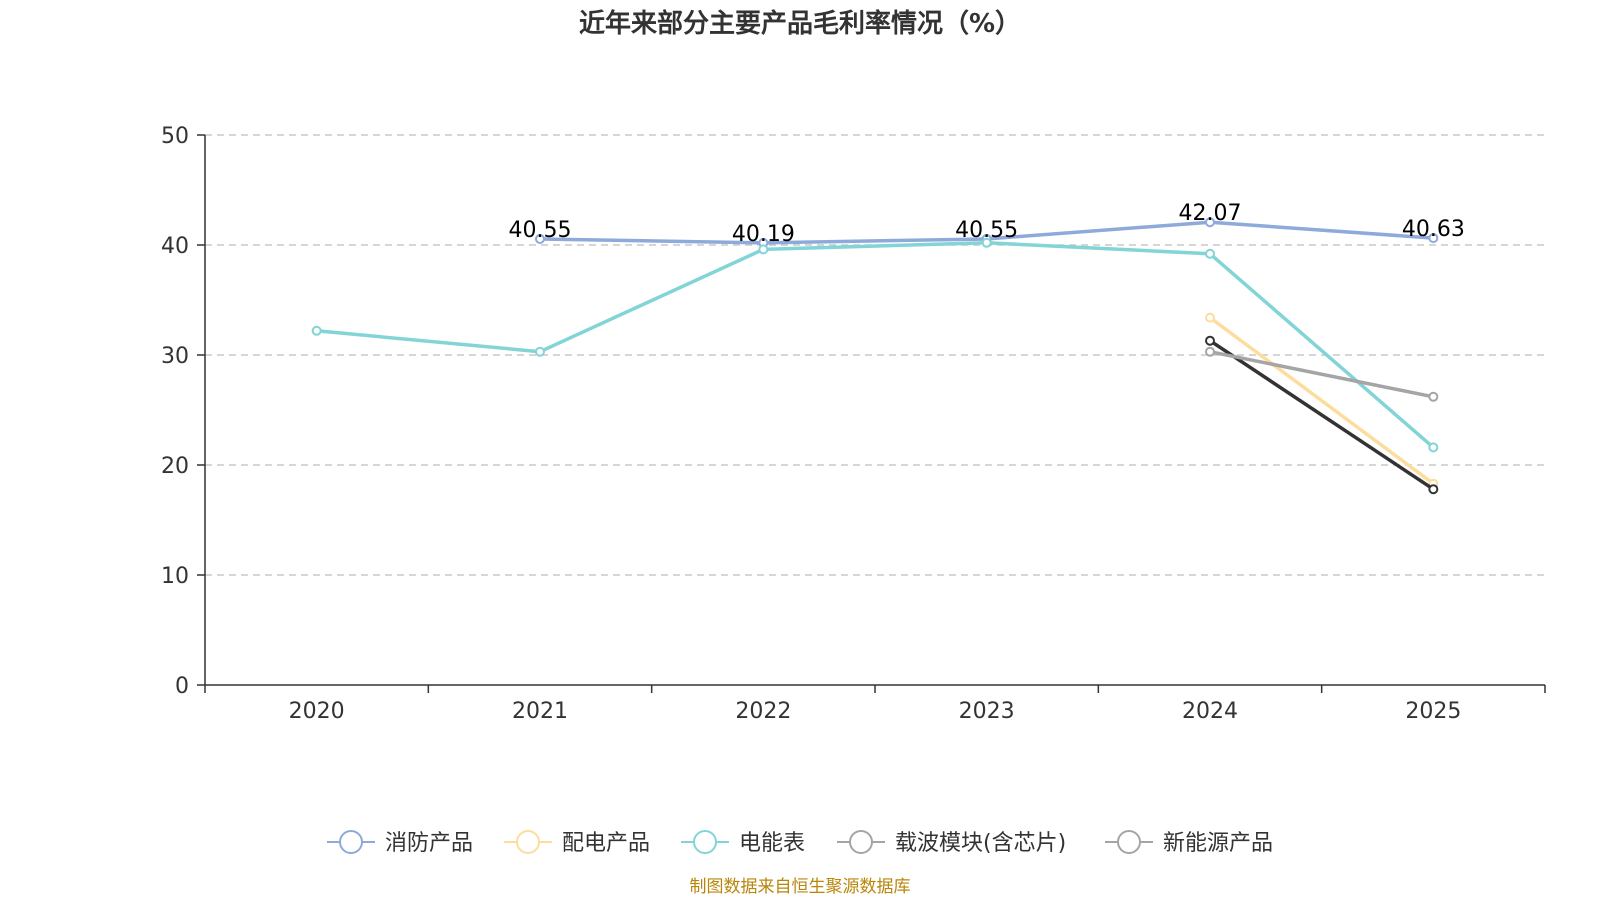 The image size is (1600, 900). Describe the element at coordinates (175, 246) in the screenshot. I see `y-tick-label: 40` at that location.